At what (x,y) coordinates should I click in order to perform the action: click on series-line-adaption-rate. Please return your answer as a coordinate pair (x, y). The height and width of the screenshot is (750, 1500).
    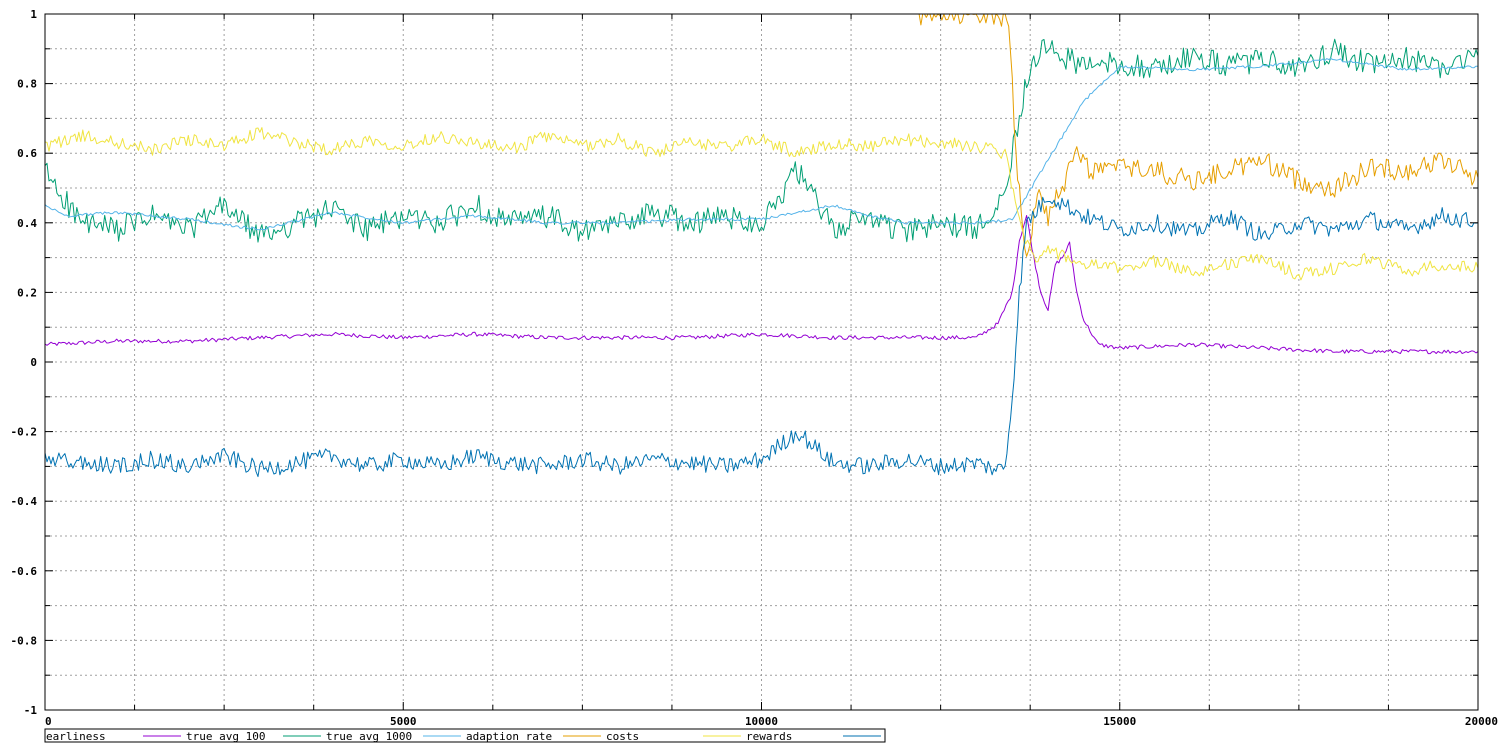
    Looking at the image, I should click on (1198, 135).